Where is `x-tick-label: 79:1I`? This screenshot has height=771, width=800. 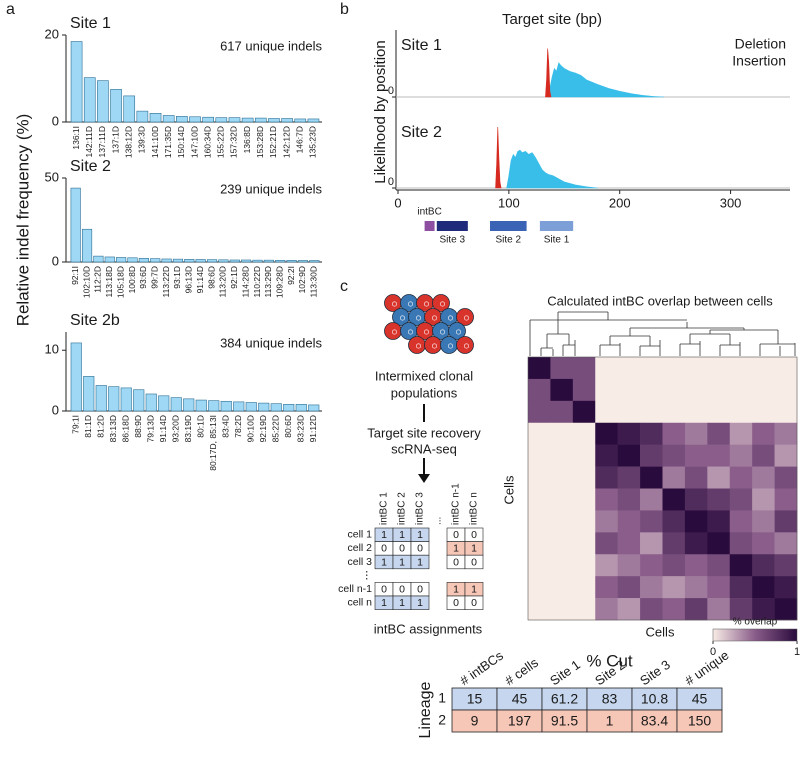
x-tick-label: 79:1I is located at coordinates (76, 424).